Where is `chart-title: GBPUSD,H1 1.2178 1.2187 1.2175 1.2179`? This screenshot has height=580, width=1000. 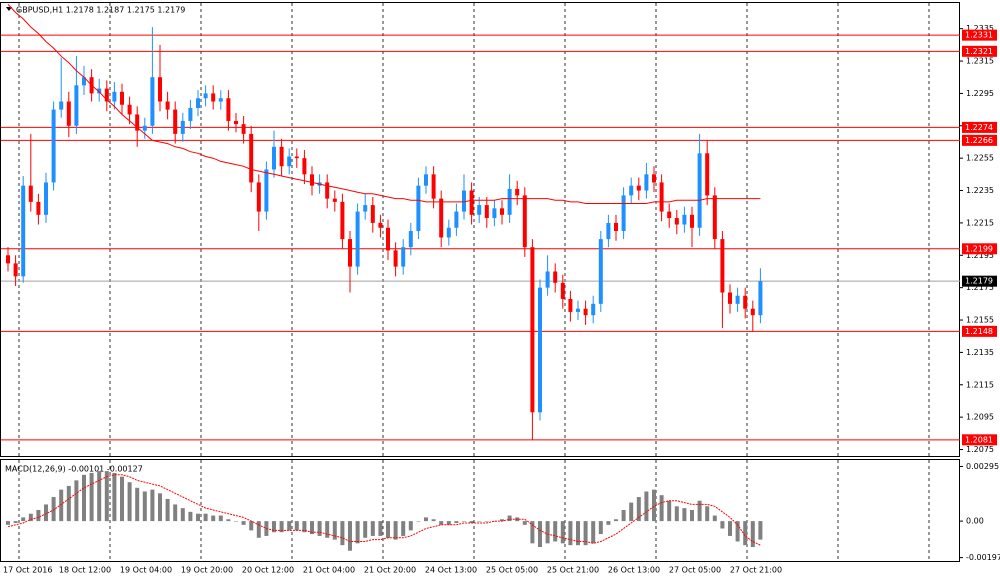 chart-title: GBPUSD,H1 1.2178 1.2187 1.2175 1.2179 is located at coordinates (100, 10).